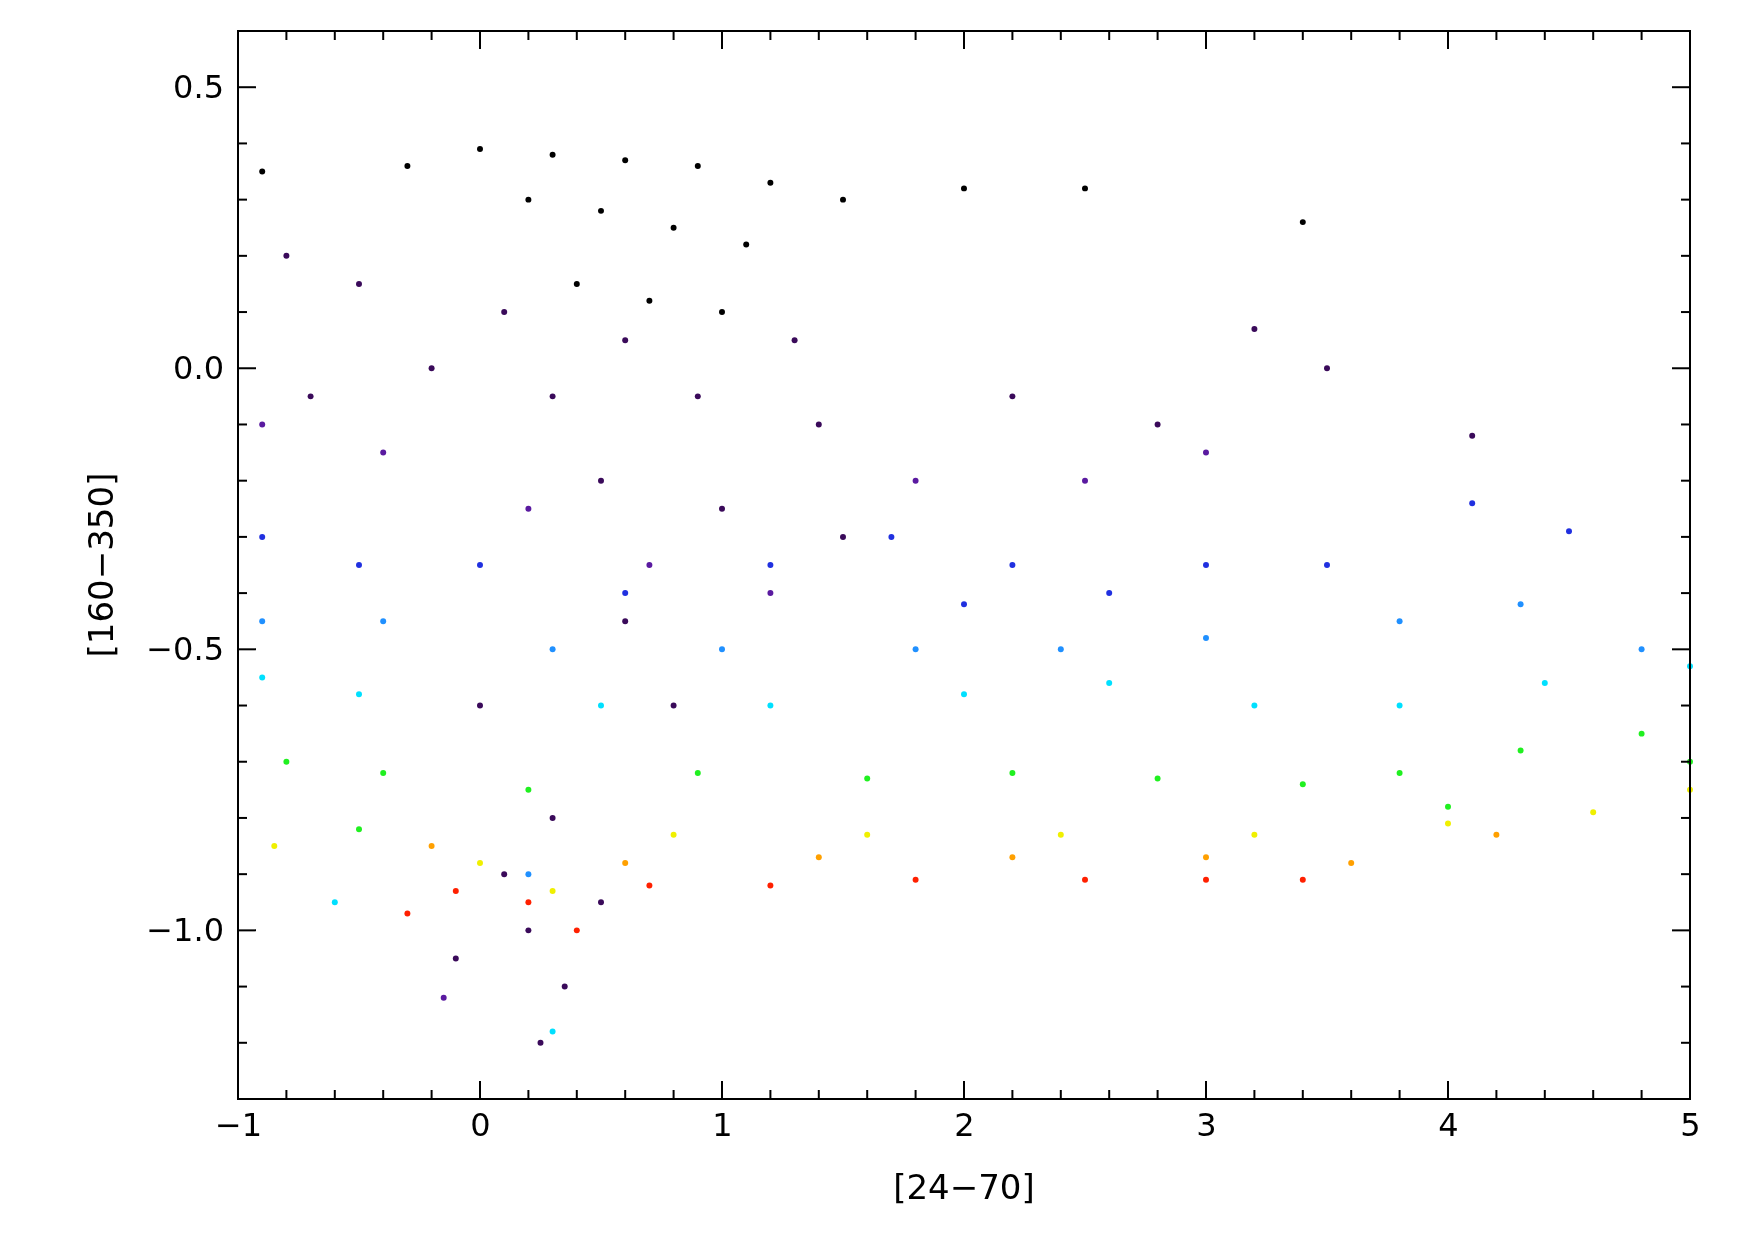 The image size is (1754, 1240). What do you see at coordinates (185, 649) in the screenshot?
I see `y-tick-label: −0.5` at bounding box center [185, 649].